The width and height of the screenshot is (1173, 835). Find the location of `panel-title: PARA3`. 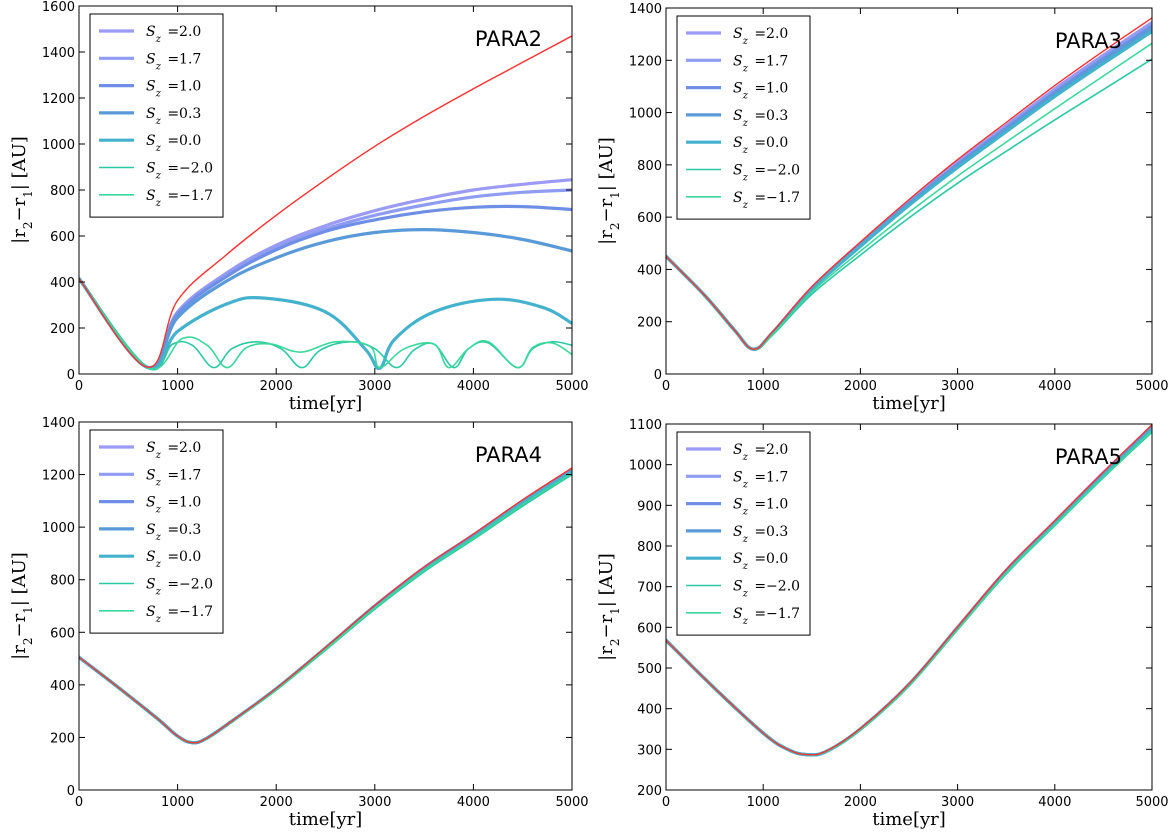

panel-title: PARA3 is located at coordinates (1088, 41).